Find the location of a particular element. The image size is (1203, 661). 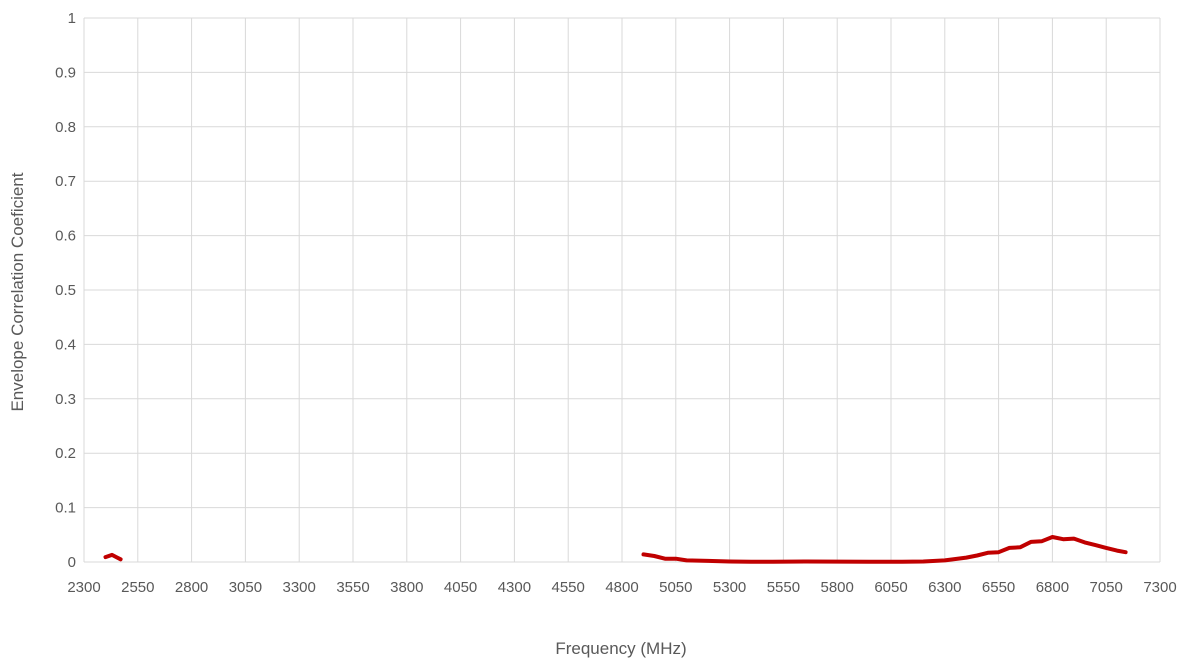

x-tick-label: 2300 is located at coordinates (83, 587).